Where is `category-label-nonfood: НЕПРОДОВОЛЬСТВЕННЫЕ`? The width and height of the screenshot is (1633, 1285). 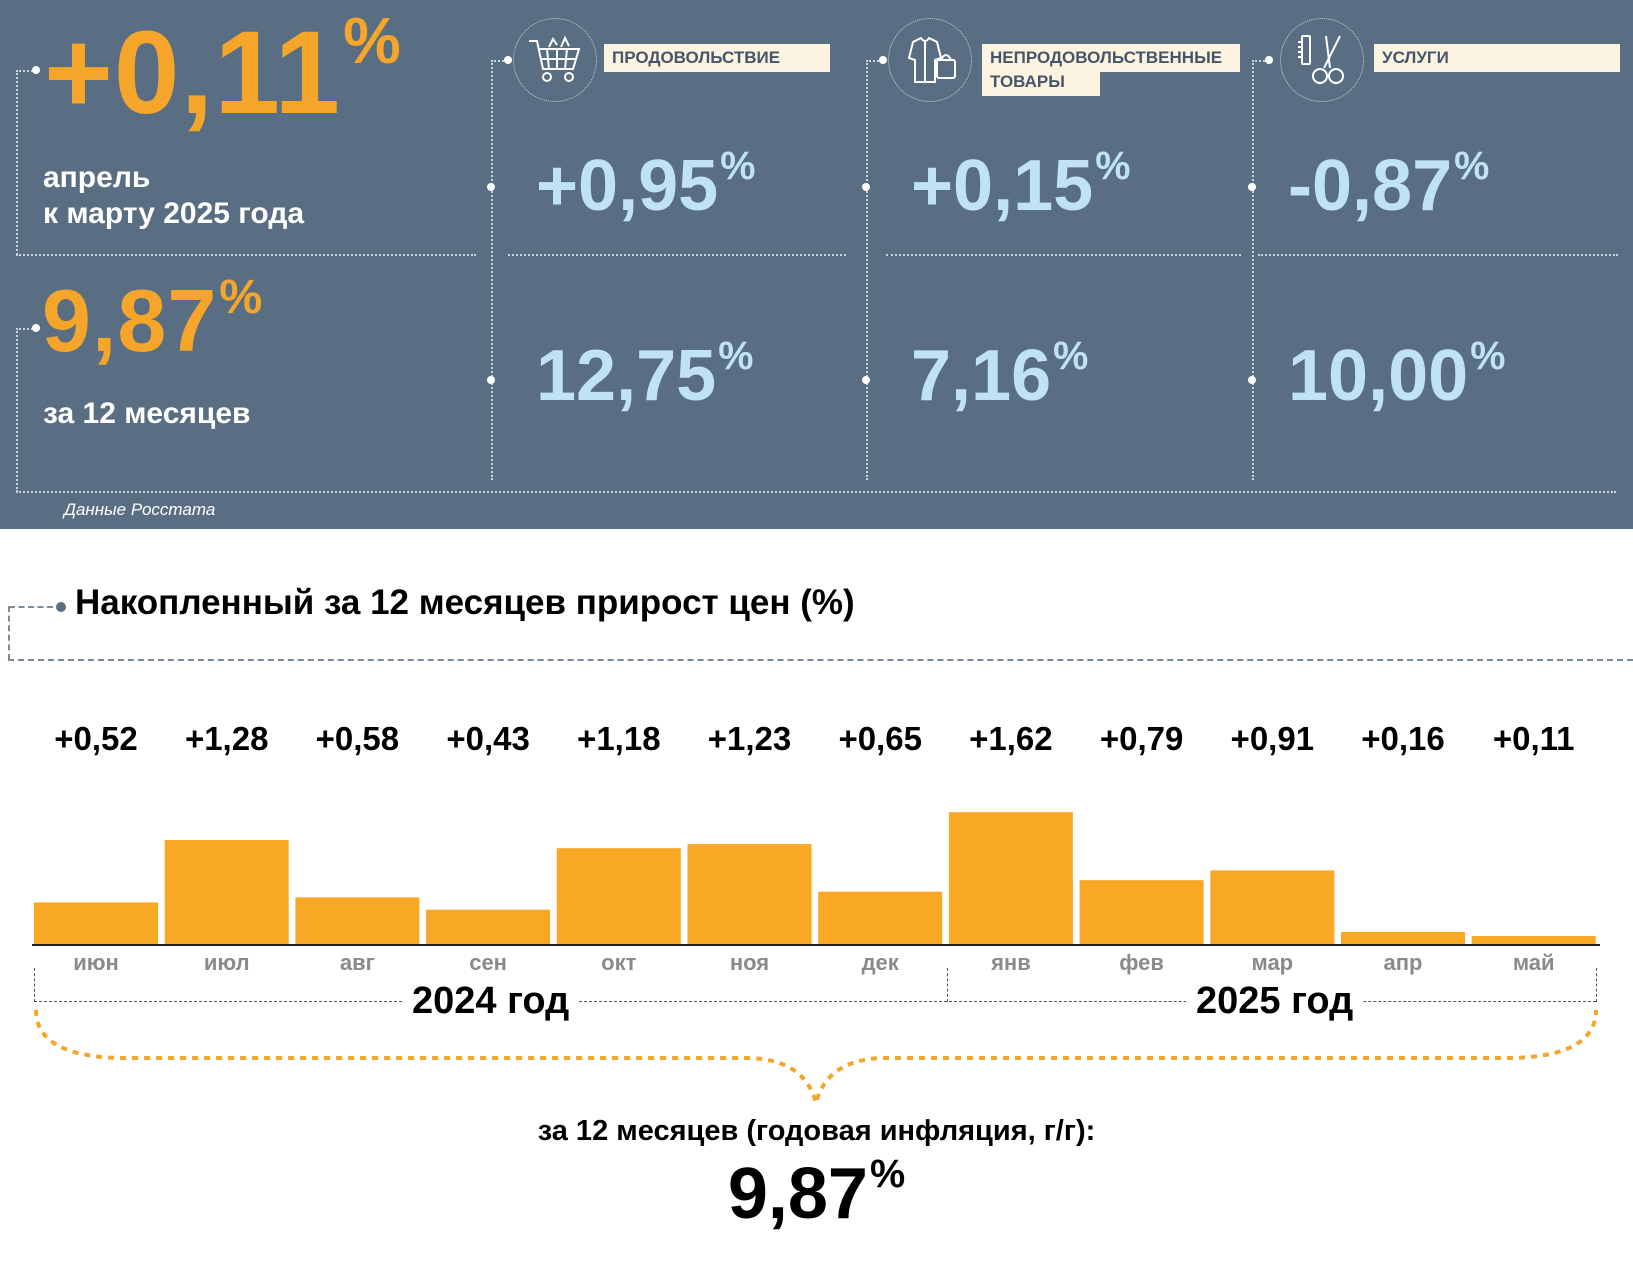
category-label-nonfood: НЕПРОДОВОЛЬСТВЕННЫЕ is located at coordinates (1111, 58).